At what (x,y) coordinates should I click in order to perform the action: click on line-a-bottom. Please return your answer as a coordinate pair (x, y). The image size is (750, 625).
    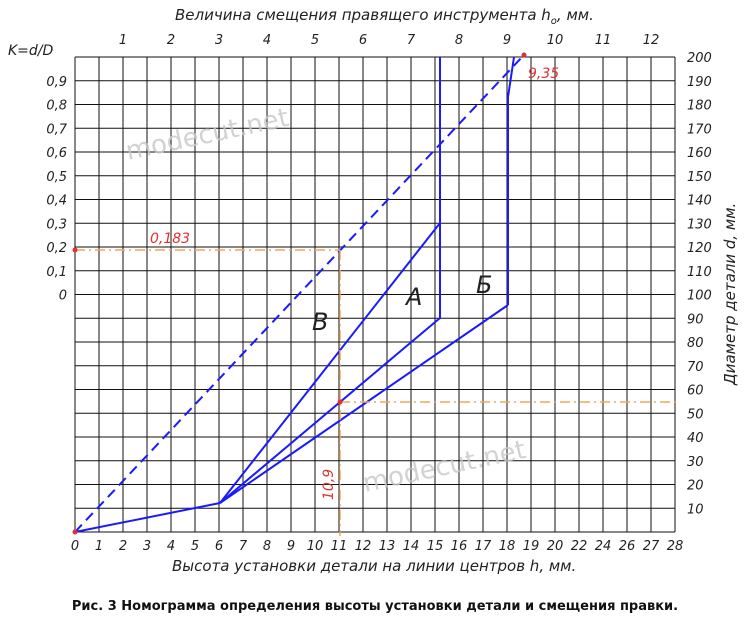
    Looking at the image, I should click on (330, 410).